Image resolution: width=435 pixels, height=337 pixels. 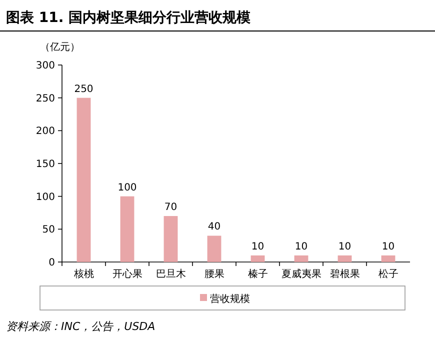 I want to click on data-label: 40, so click(x=214, y=227).